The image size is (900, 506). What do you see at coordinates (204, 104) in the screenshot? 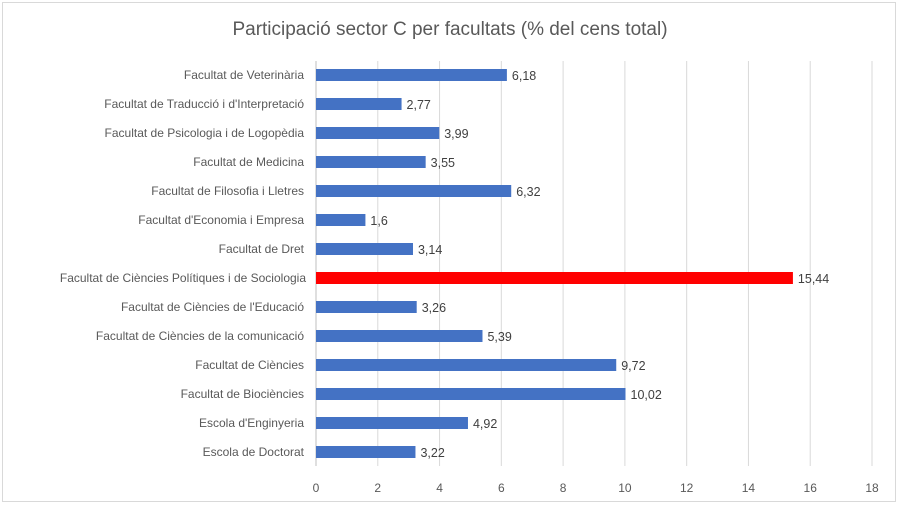
I see `category-label: Facultat de Traducció i d'Interpretació` at bounding box center [204, 104].